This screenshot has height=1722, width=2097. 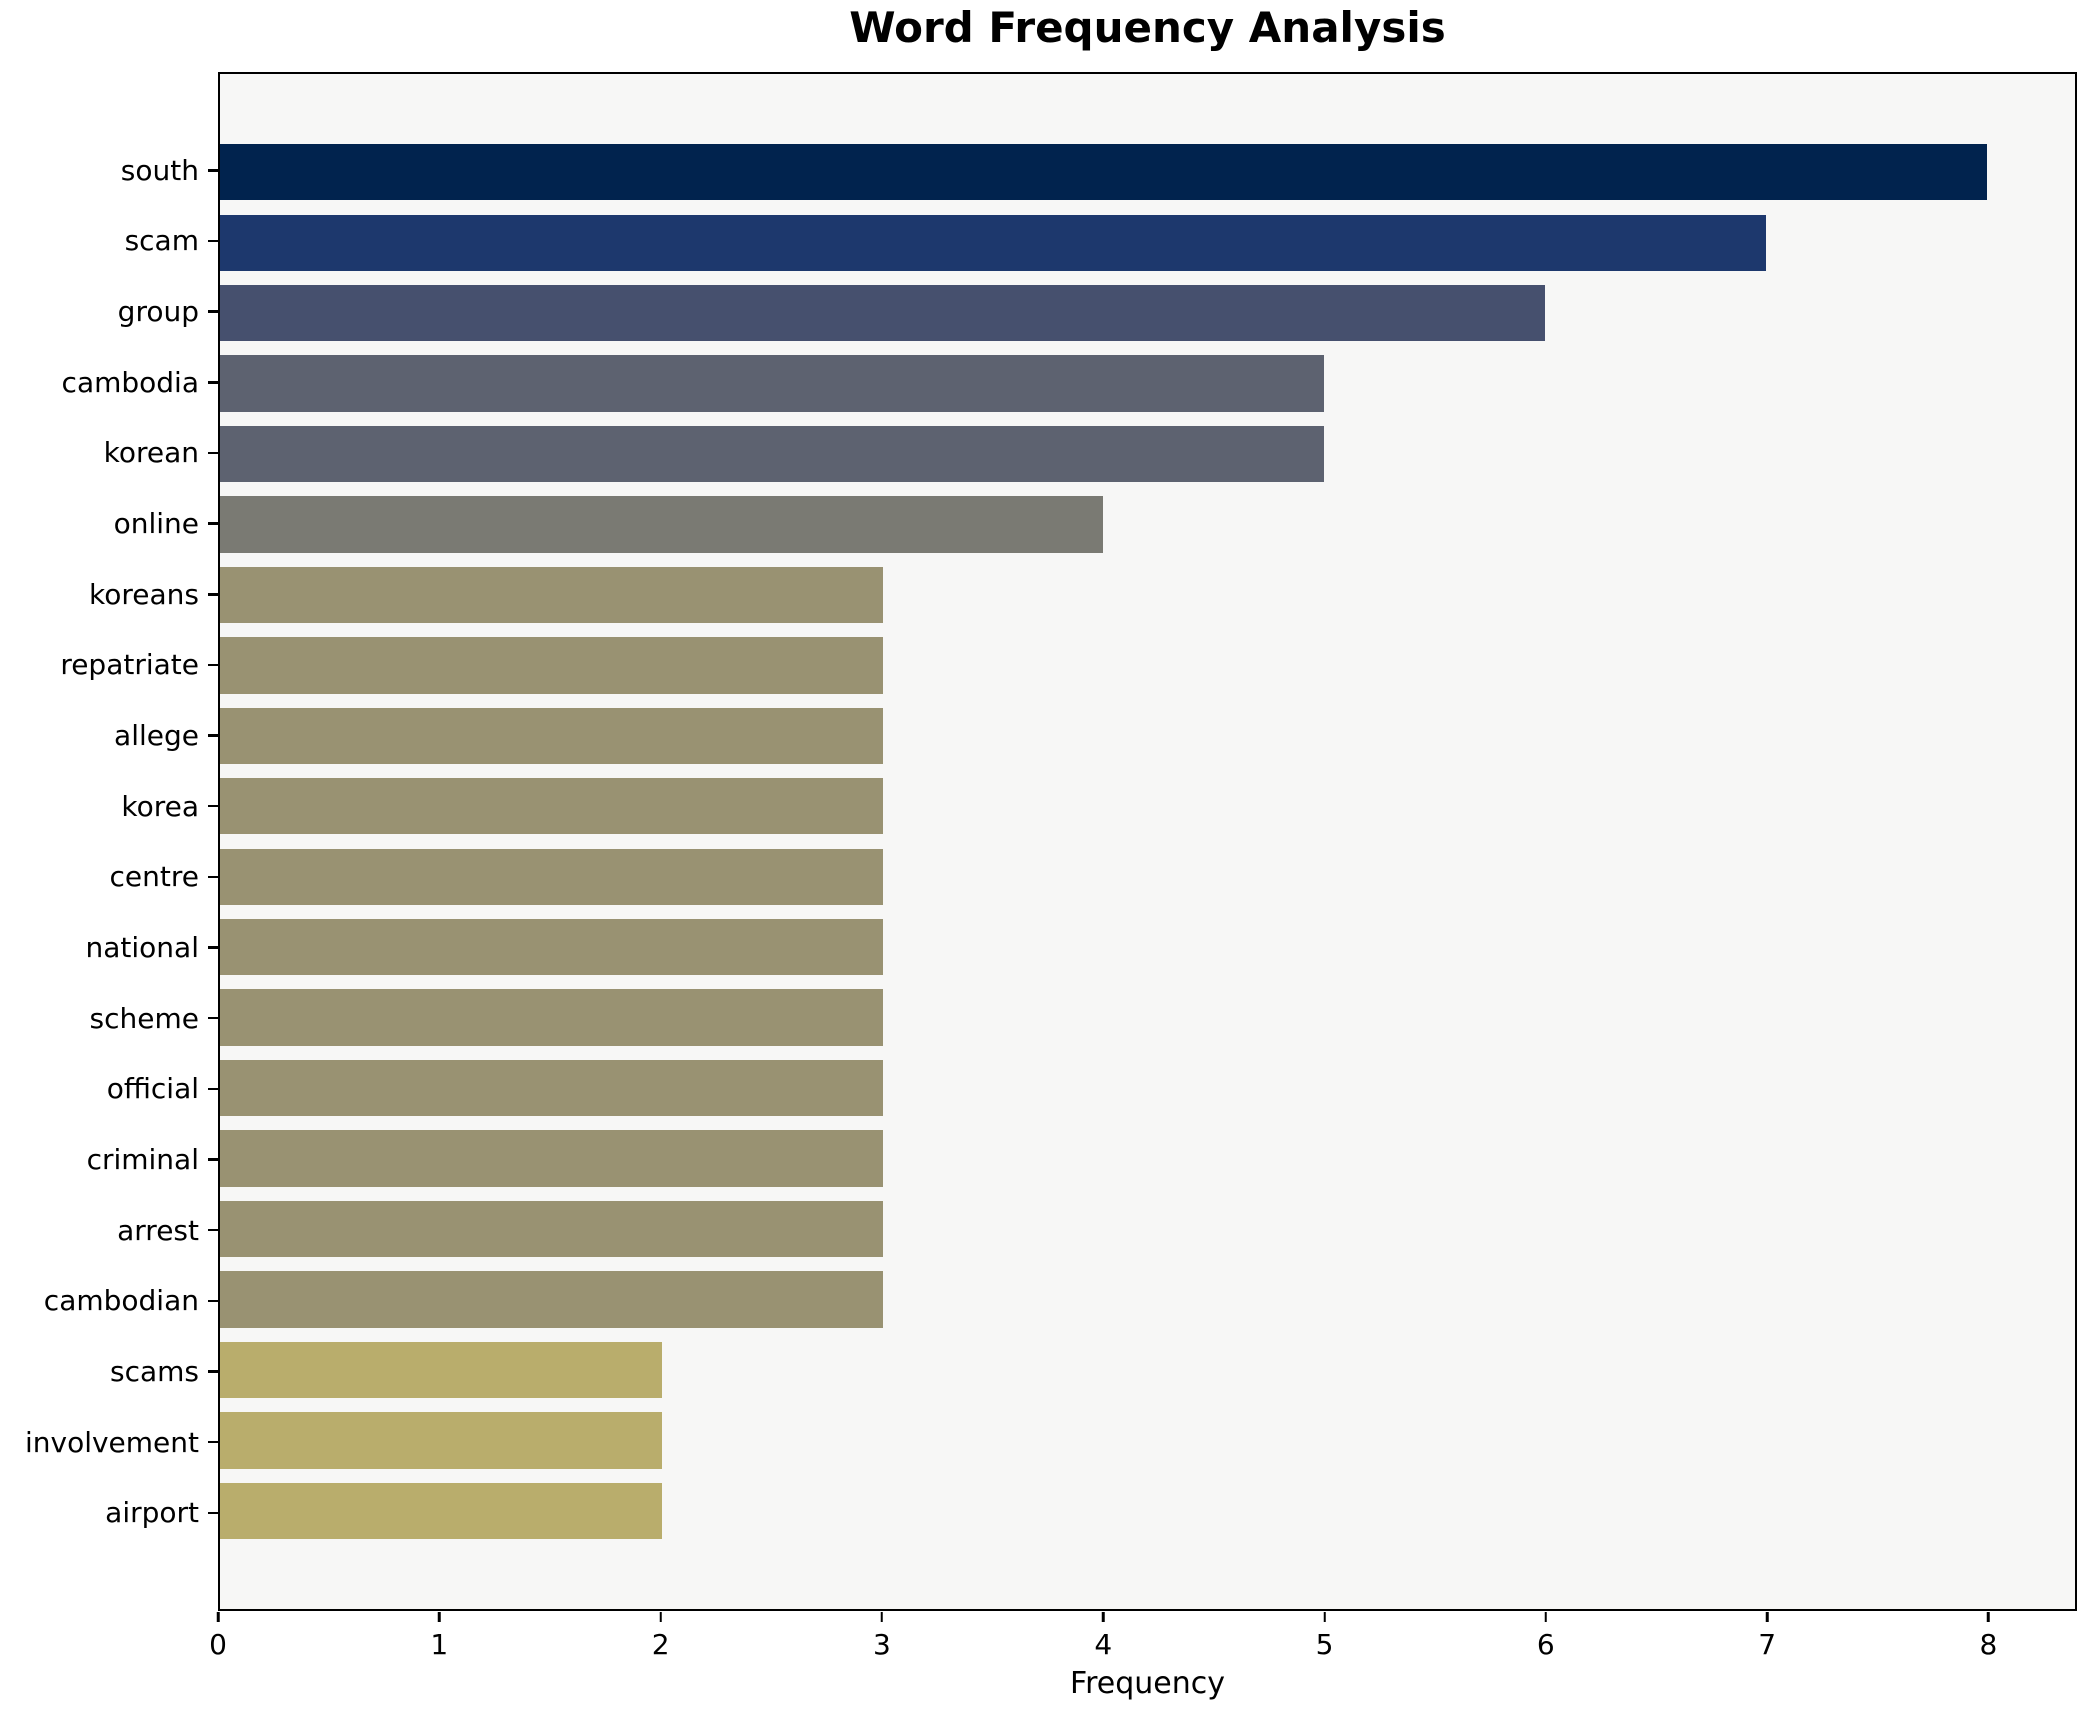 What do you see at coordinates (109, 735) in the screenshot?
I see `y-row: allege` at bounding box center [109, 735].